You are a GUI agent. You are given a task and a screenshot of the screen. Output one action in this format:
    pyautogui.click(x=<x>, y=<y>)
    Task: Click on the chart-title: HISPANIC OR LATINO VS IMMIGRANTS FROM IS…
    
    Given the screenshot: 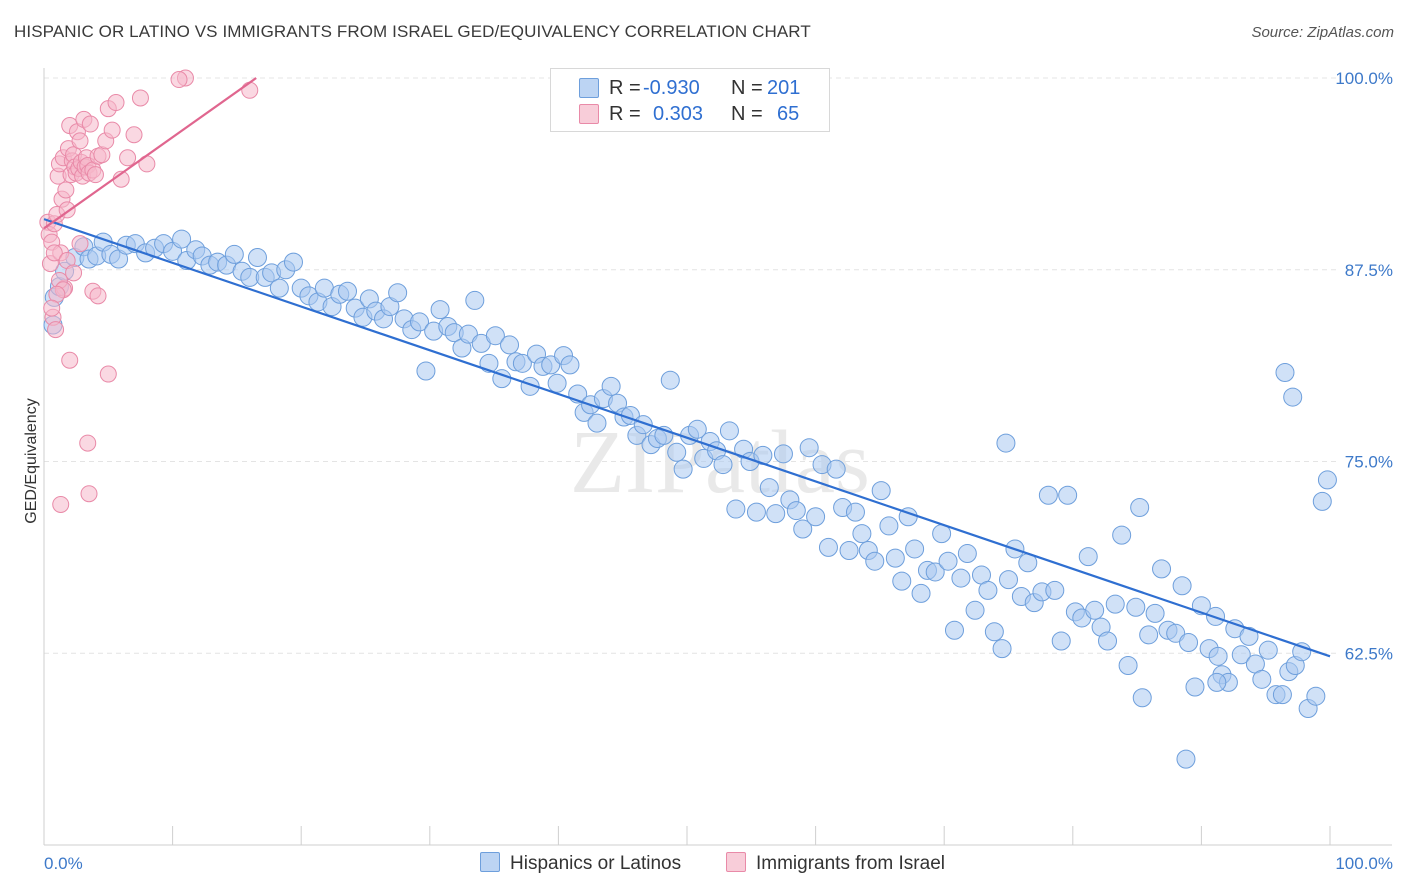 What is the action you would take?
    pyautogui.click(x=412, y=31)
    